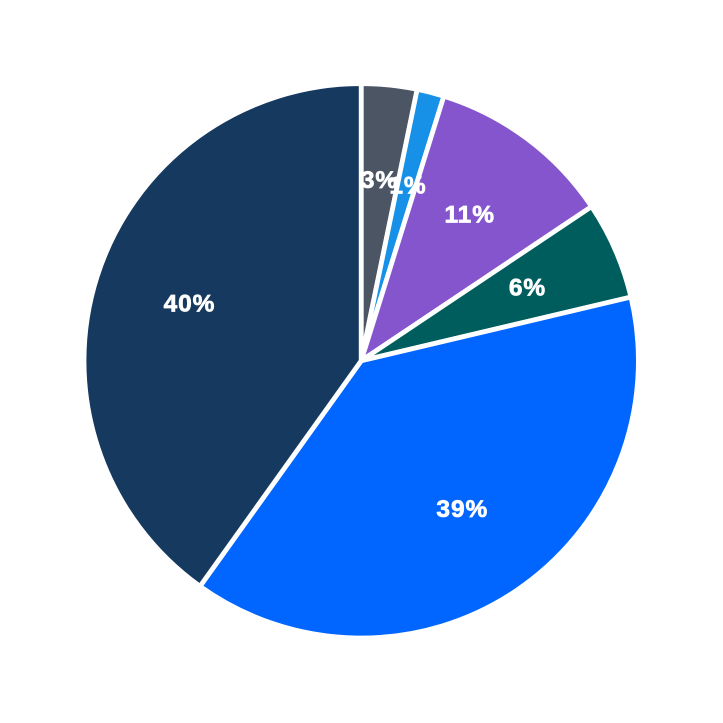  I want to click on svg-text: 40%, so click(190, 304).